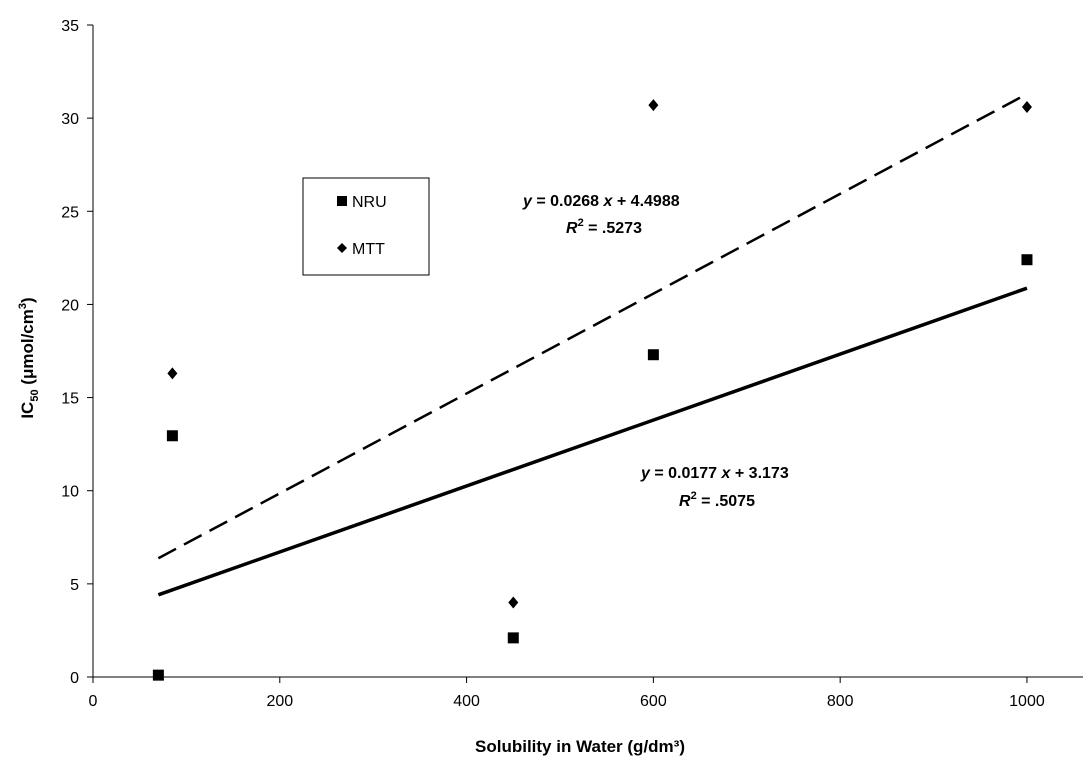 This screenshot has height=758, width=1085. Describe the element at coordinates (70, 305) in the screenshot. I see `y-tick-label: 20` at that location.